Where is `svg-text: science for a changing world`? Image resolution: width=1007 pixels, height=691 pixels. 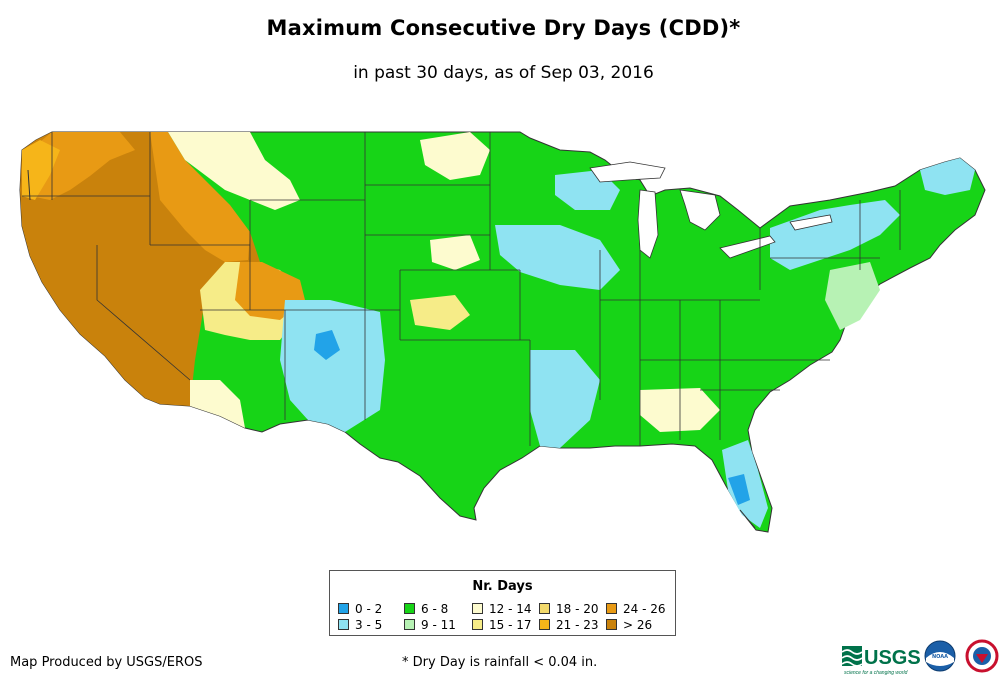
svg-text: science for a changing world is located at coordinates (876, 673).